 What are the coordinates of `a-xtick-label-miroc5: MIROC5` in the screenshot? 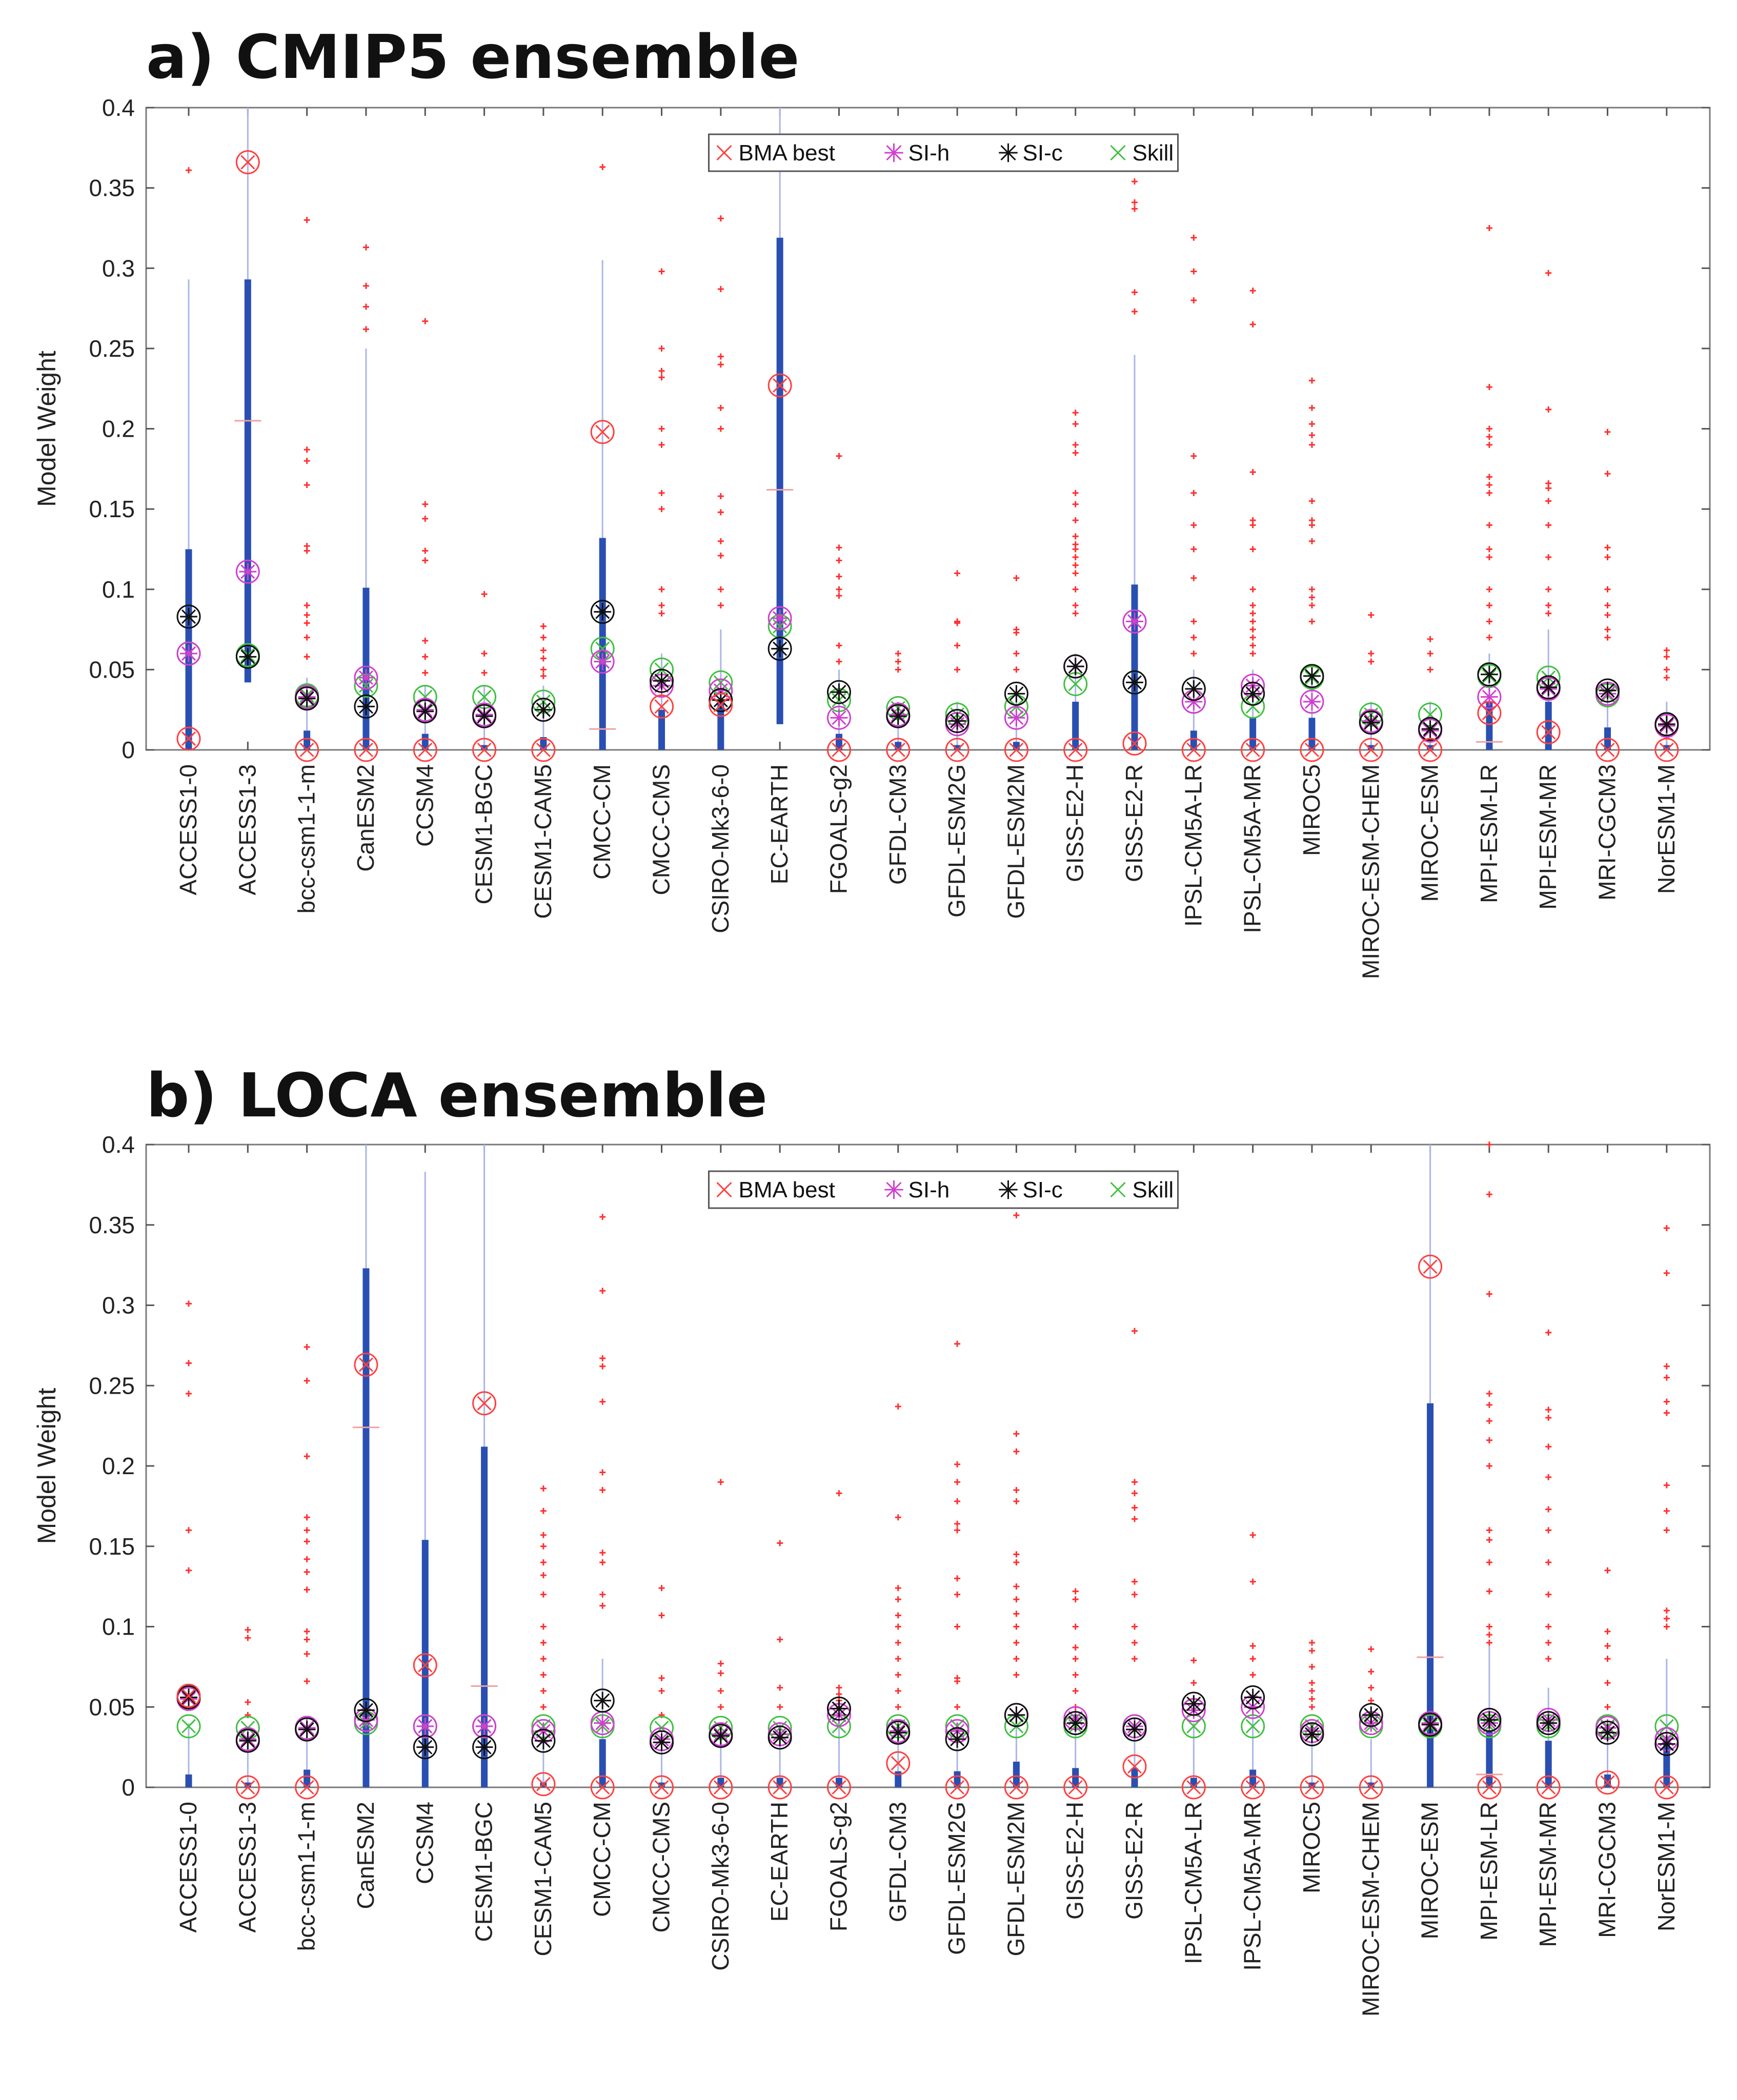 It's located at (1311, 810).